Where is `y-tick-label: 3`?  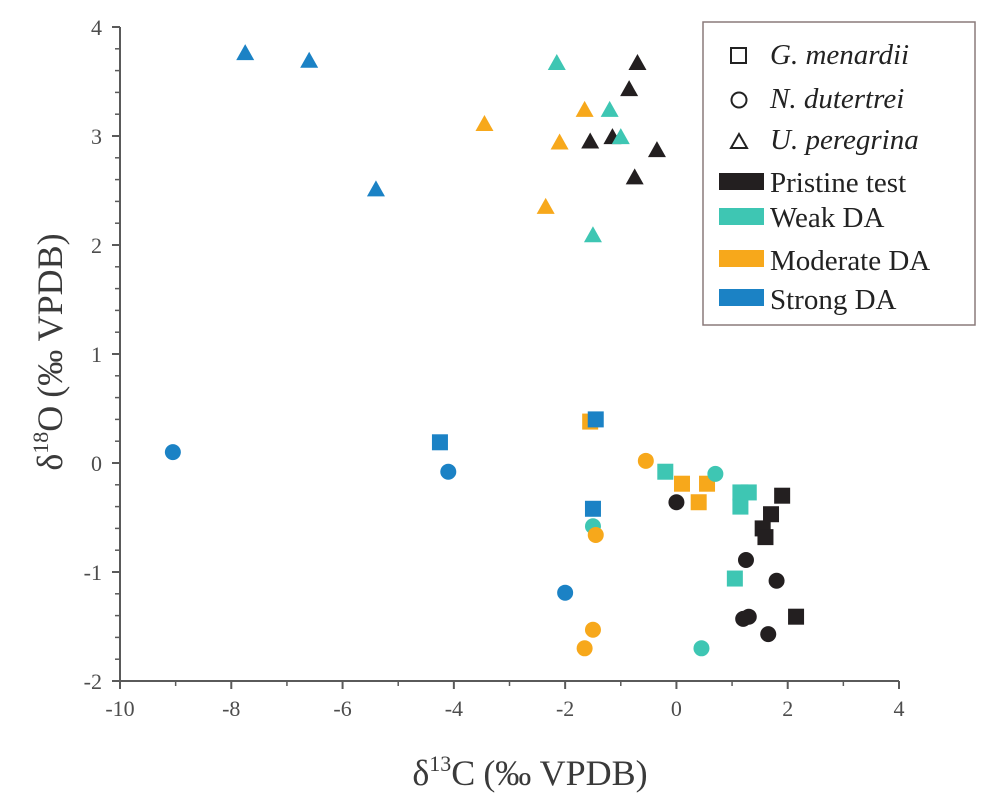
y-tick-label: 3 is located at coordinates (96, 136).